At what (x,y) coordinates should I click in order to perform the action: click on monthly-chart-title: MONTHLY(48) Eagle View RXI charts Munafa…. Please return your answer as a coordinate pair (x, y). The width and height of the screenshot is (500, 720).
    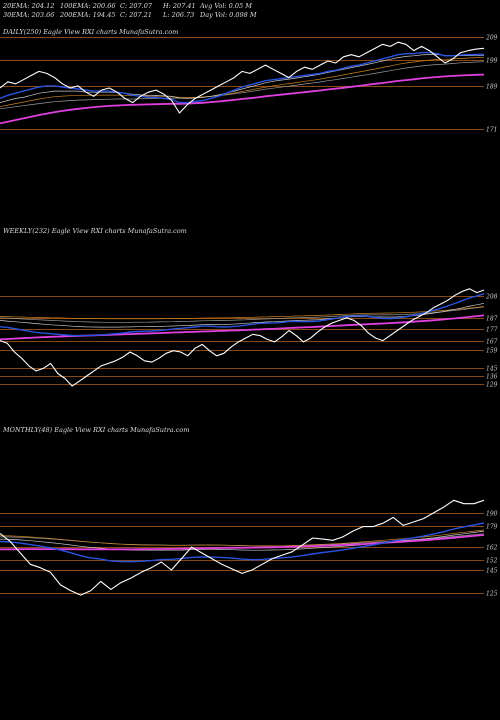
    Looking at the image, I should click on (95, 430).